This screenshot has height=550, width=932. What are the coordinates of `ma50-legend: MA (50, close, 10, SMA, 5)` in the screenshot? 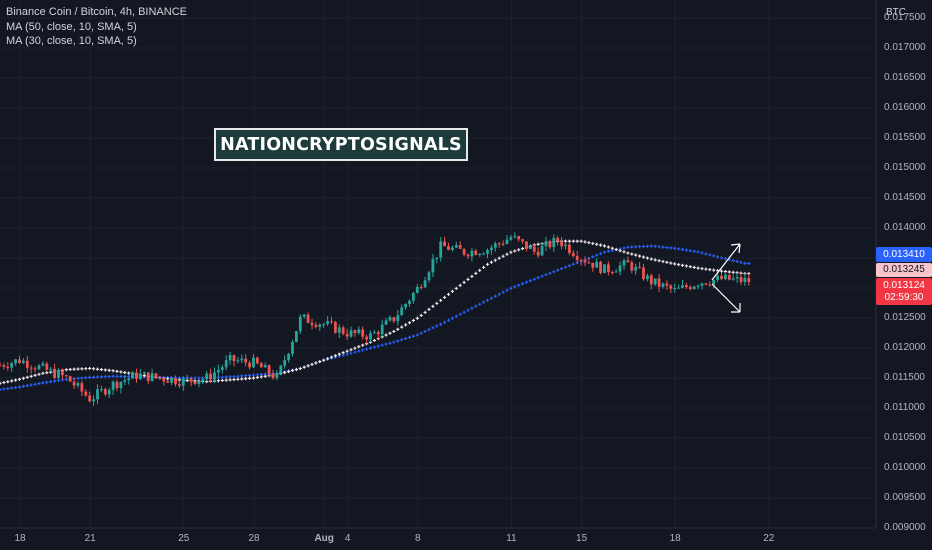 It's located at (71, 26).